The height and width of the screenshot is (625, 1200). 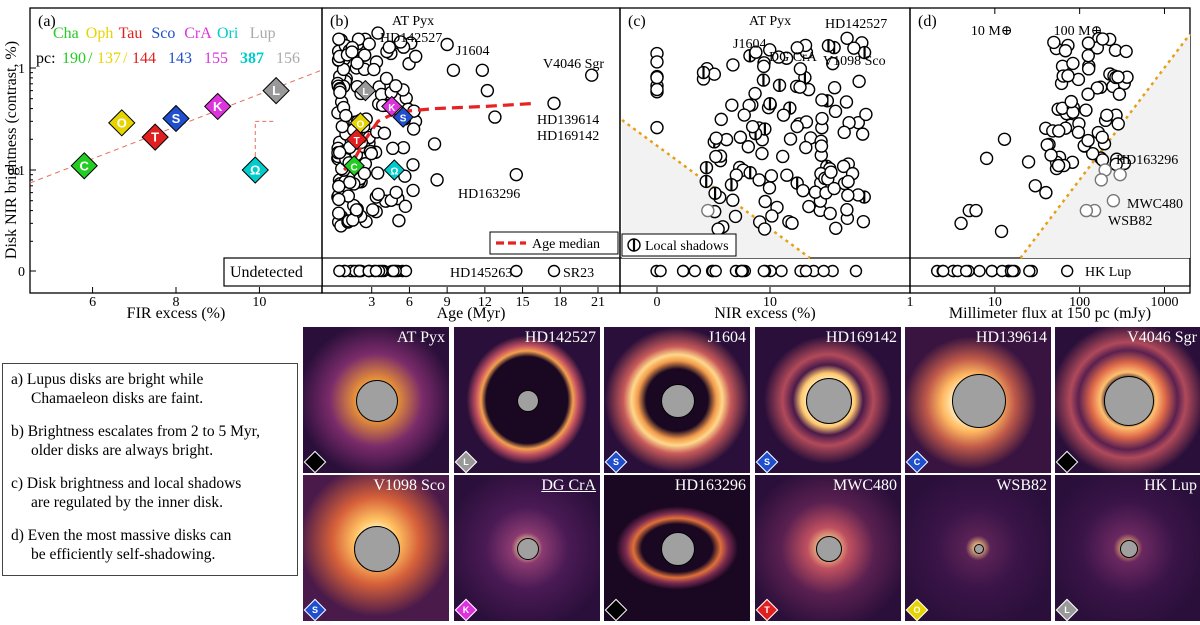 What do you see at coordinates (122, 450) in the screenshot?
I see `finding-b-line2: older disks are always bright.` at bounding box center [122, 450].